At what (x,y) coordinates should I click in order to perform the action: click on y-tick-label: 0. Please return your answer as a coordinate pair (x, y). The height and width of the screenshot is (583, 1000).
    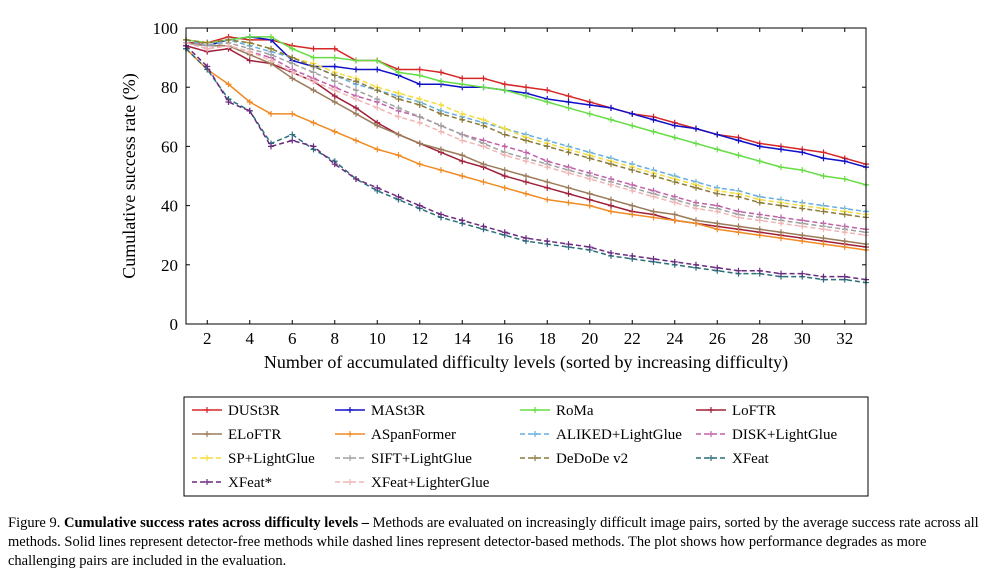
    Looking at the image, I should click on (174, 324).